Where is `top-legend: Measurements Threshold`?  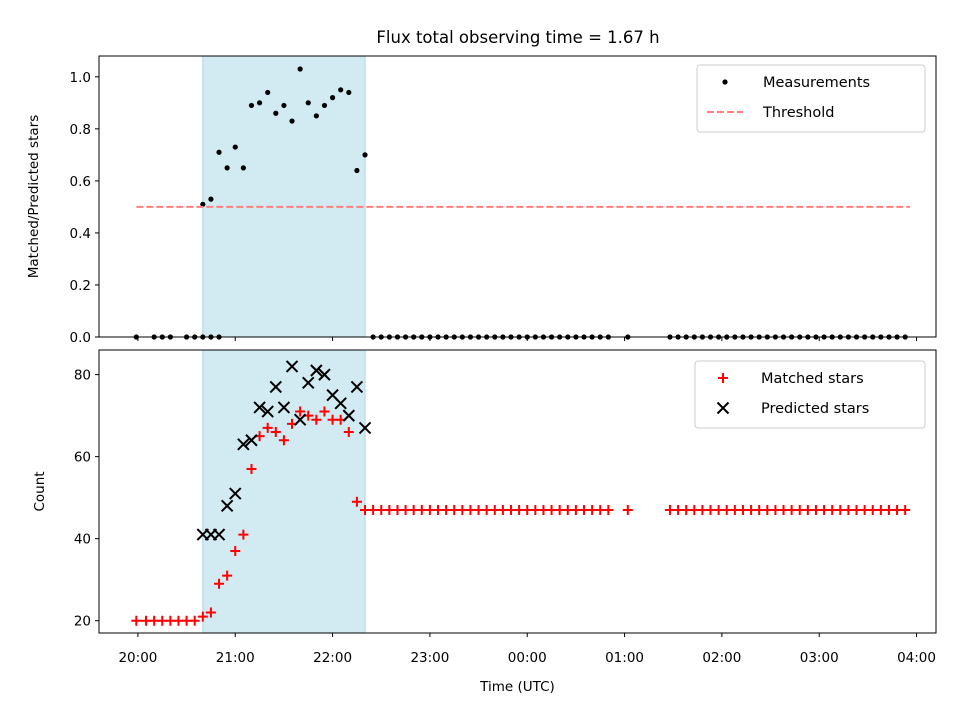 top-legend: Measurements Threshold is located at coordinates (811, 98).